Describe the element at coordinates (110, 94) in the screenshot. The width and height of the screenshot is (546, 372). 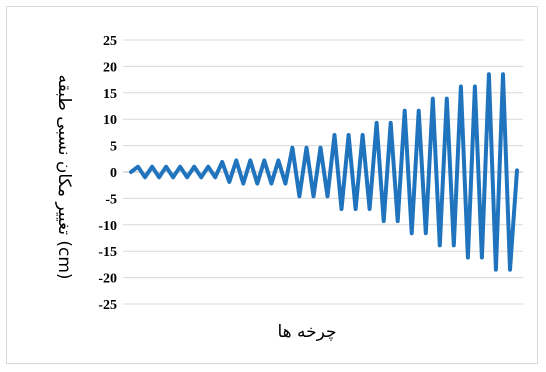
I see `y-tick-label: 15` at that location.